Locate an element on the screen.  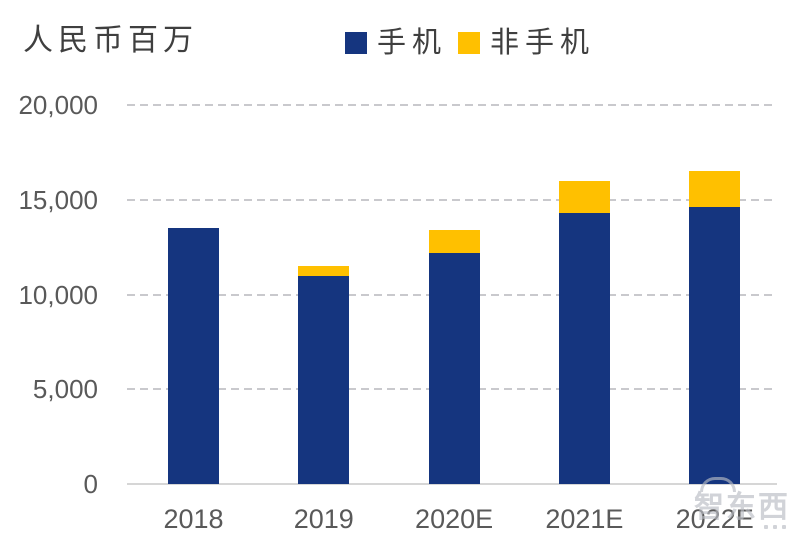
x-axis-category-label: 2019 is located at coordinates (323, 519).